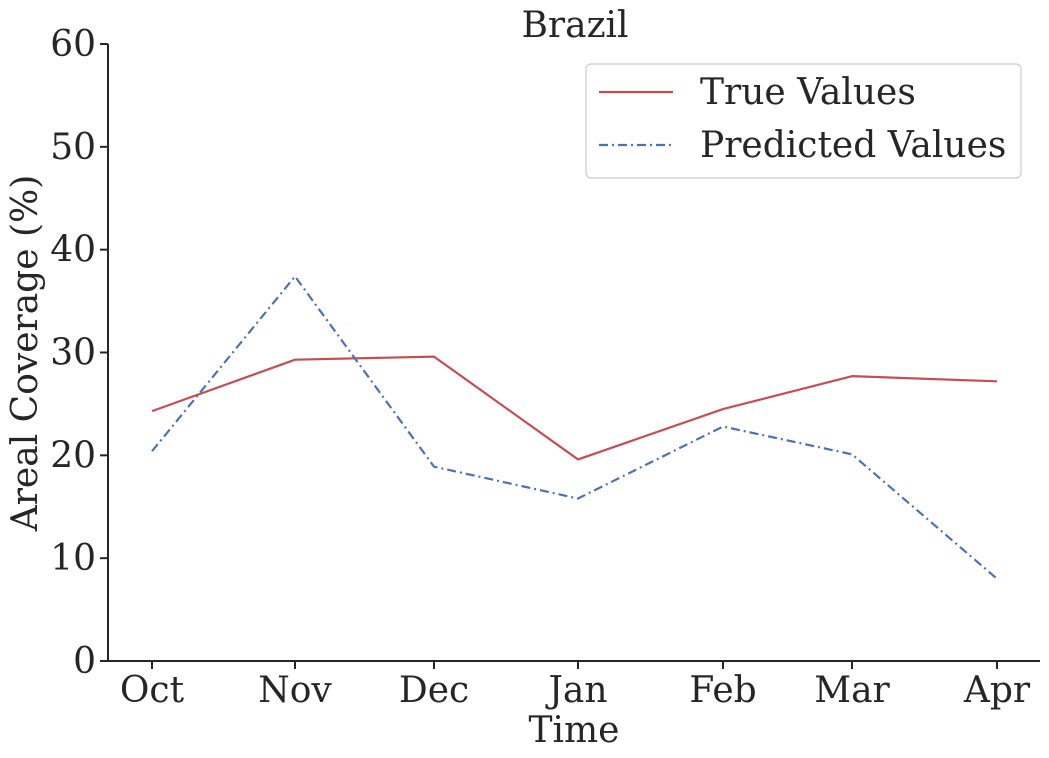 This screenshot has width=1049, height=758. I want to click on series-line-true-values, so click(574, 408).